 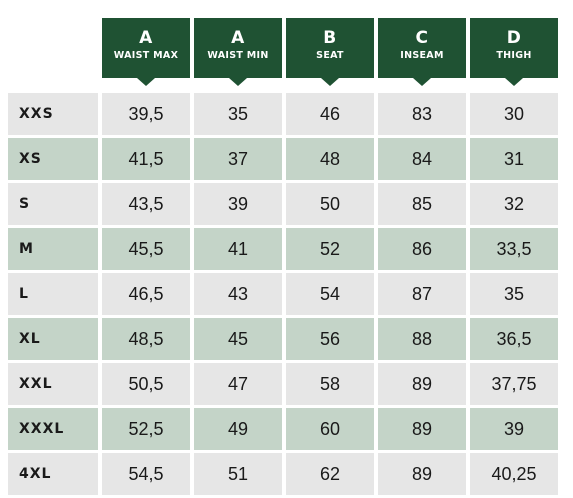 I want to click on seat-value: 46, so click(x=330, y=114).